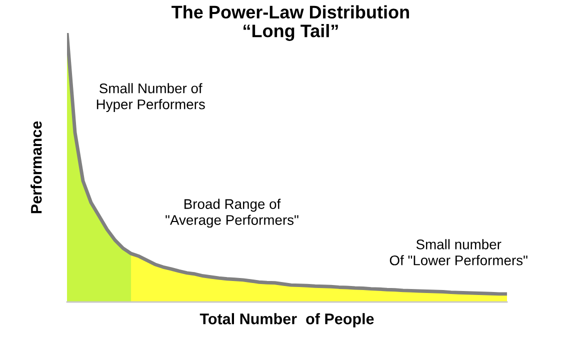 Image resolution: width=570 pixels, height=350 pixels. I want to click on y-axis-title: Performance, so click(36, 167).